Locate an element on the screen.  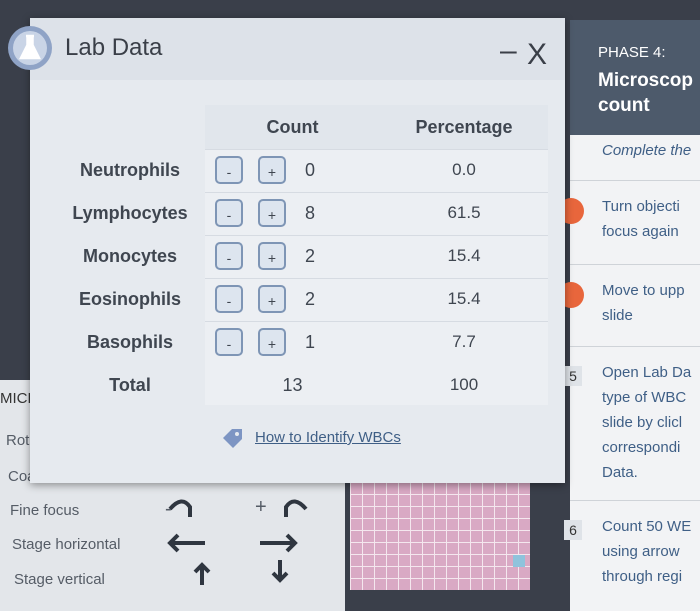
step-text: Move to upp is located at coordinates (643, 290).